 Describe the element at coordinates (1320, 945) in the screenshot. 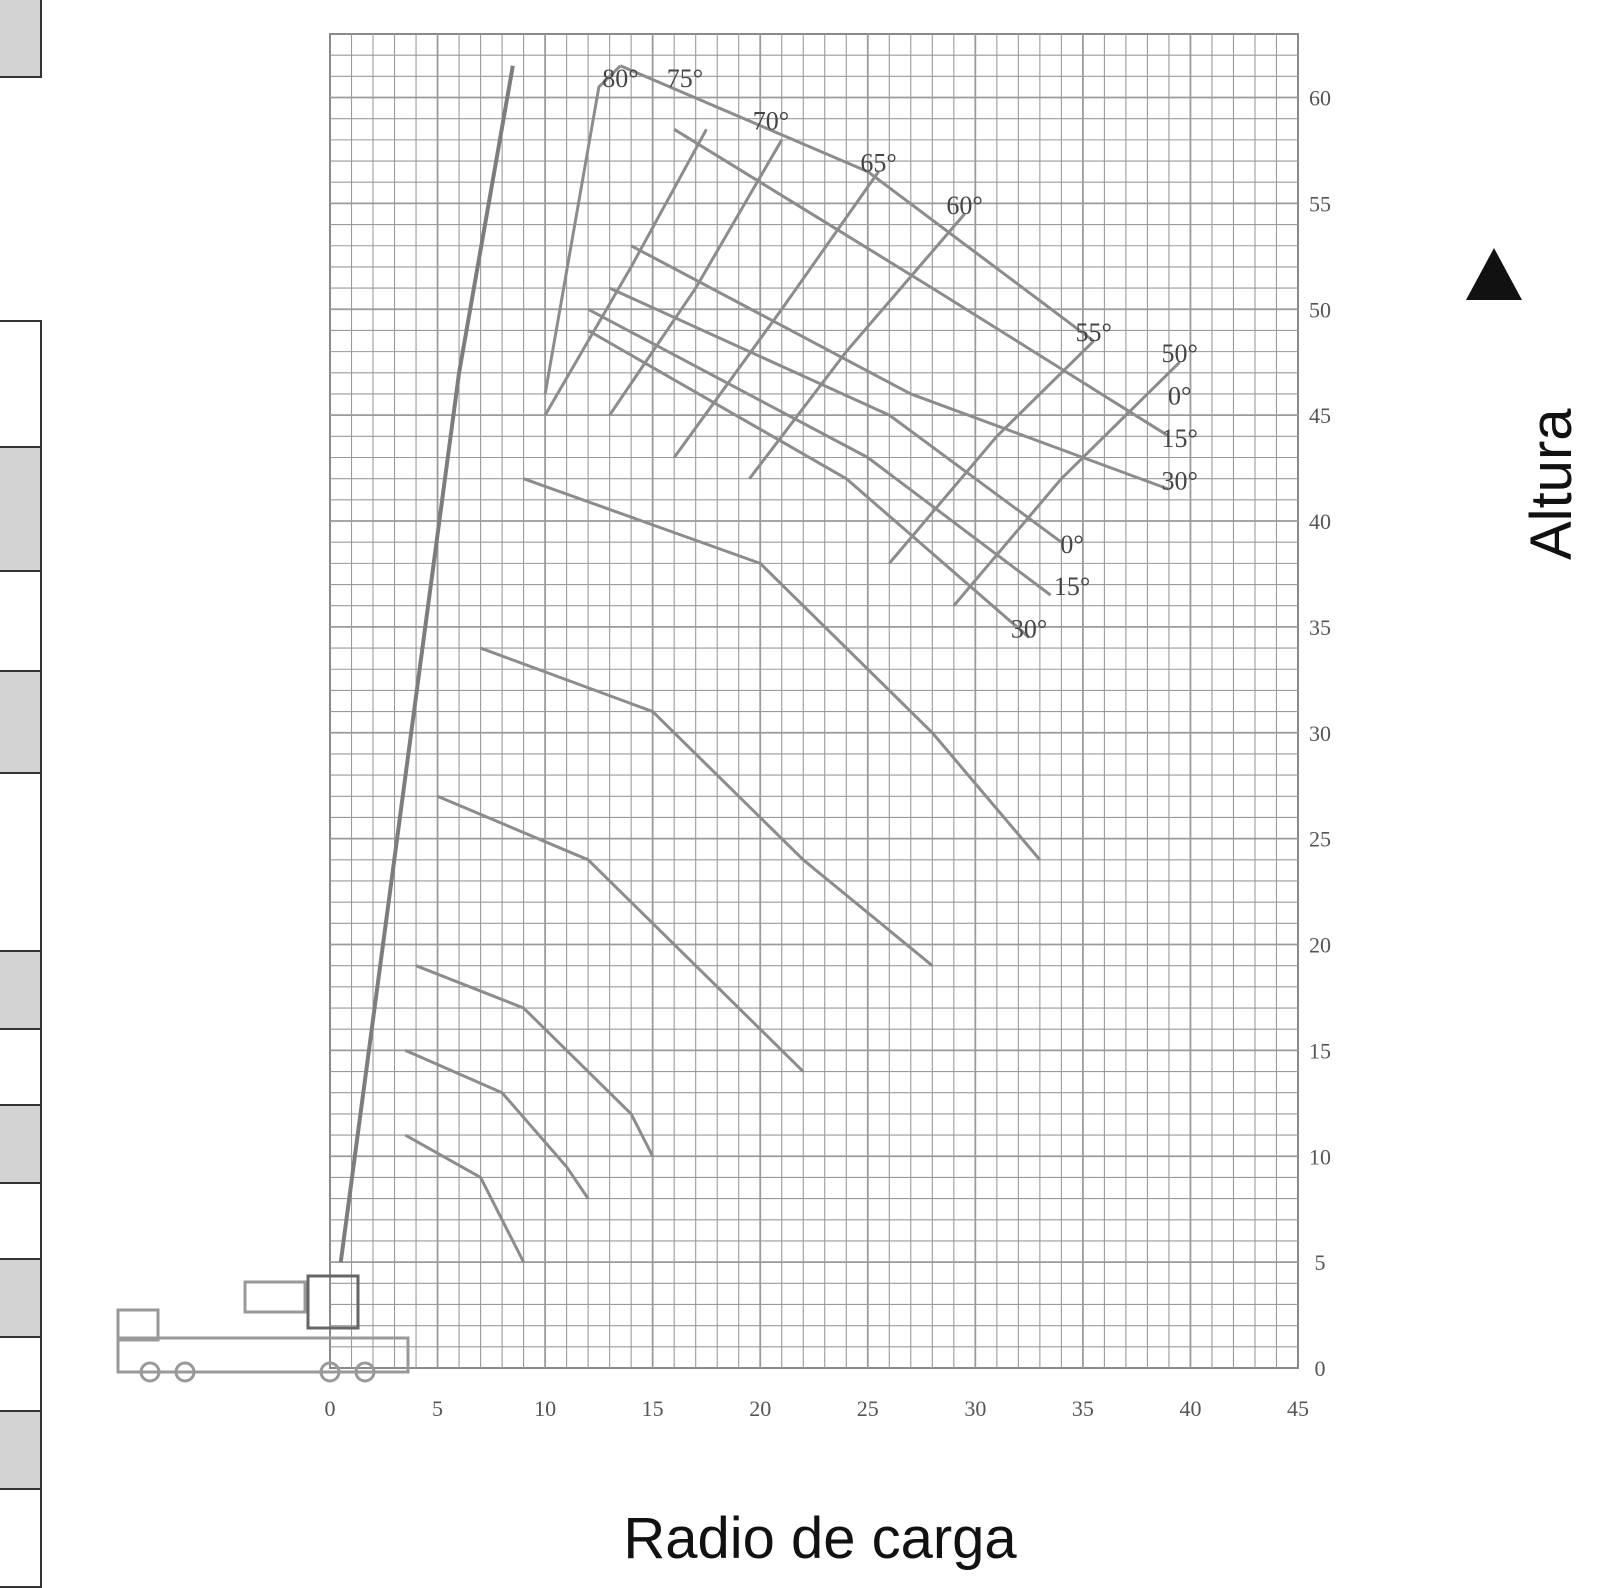

I see `y-tick-label: 20` at that location.